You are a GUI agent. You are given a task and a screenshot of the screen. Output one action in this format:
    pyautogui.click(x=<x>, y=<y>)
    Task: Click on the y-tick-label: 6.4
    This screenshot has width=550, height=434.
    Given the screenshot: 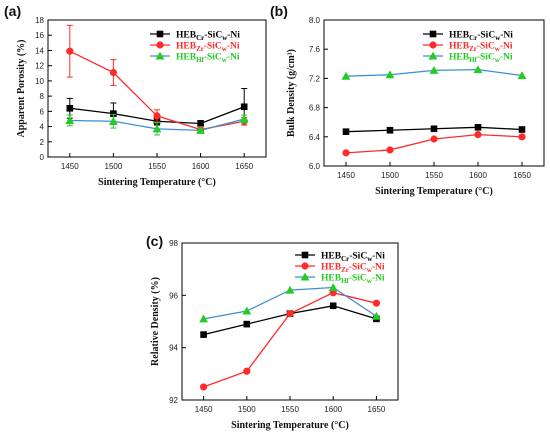 What is the action you would take?
    pyautogui.click(x=315, y=137)
    